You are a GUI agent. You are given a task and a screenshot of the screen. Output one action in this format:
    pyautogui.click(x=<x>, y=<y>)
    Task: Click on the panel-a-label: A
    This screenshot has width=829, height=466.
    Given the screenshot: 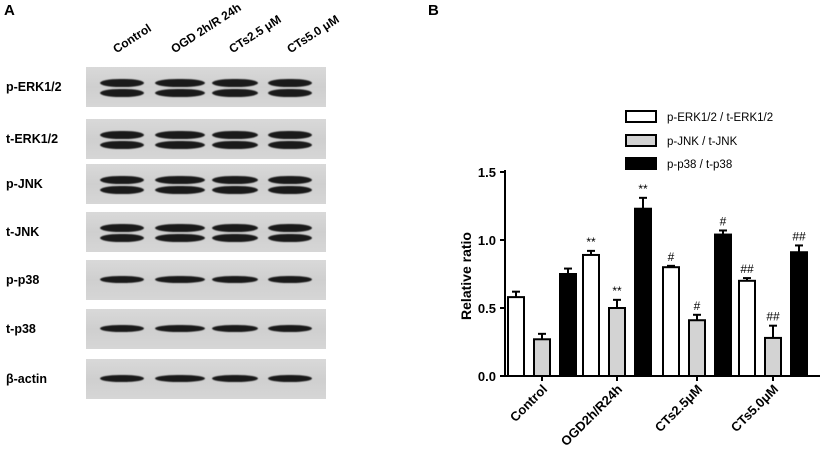 What is the action you would take?
    pyautogui.click(x=9, y=10)
    